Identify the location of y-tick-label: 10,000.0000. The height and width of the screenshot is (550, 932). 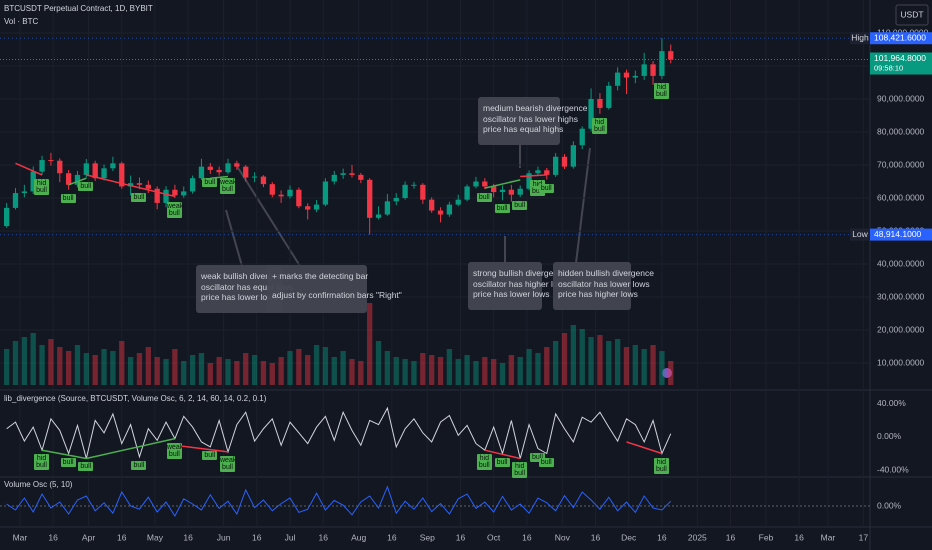
(901, 362).